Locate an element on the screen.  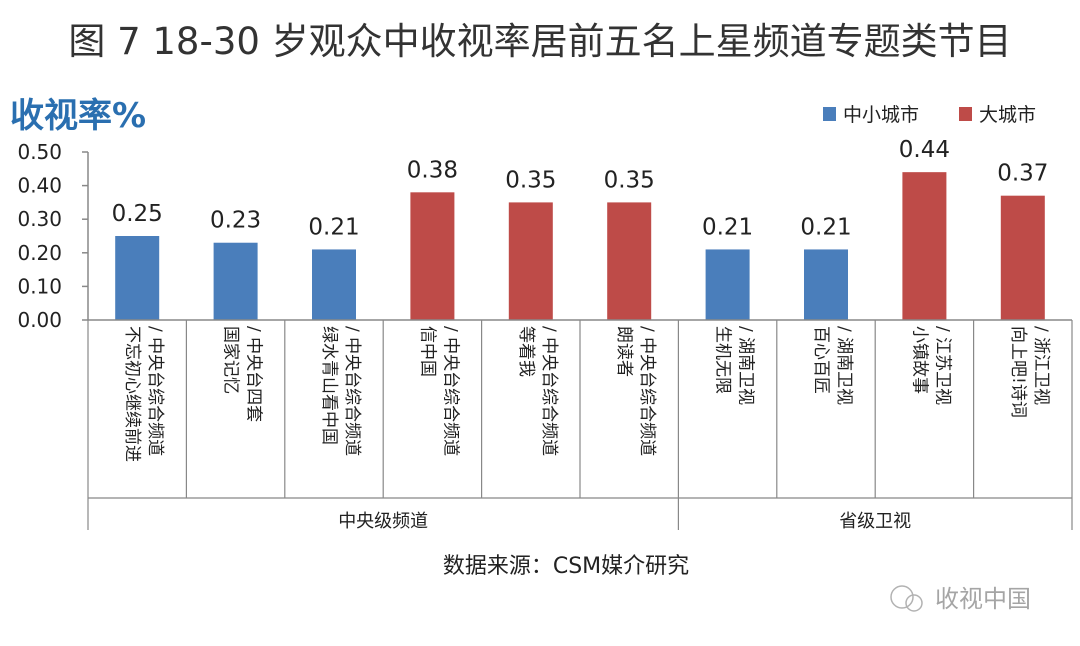
chart-title: 图 7 18-30 岁观众中收视率居前五名上星频道专题类节目 is located at coordinates (539, 41).